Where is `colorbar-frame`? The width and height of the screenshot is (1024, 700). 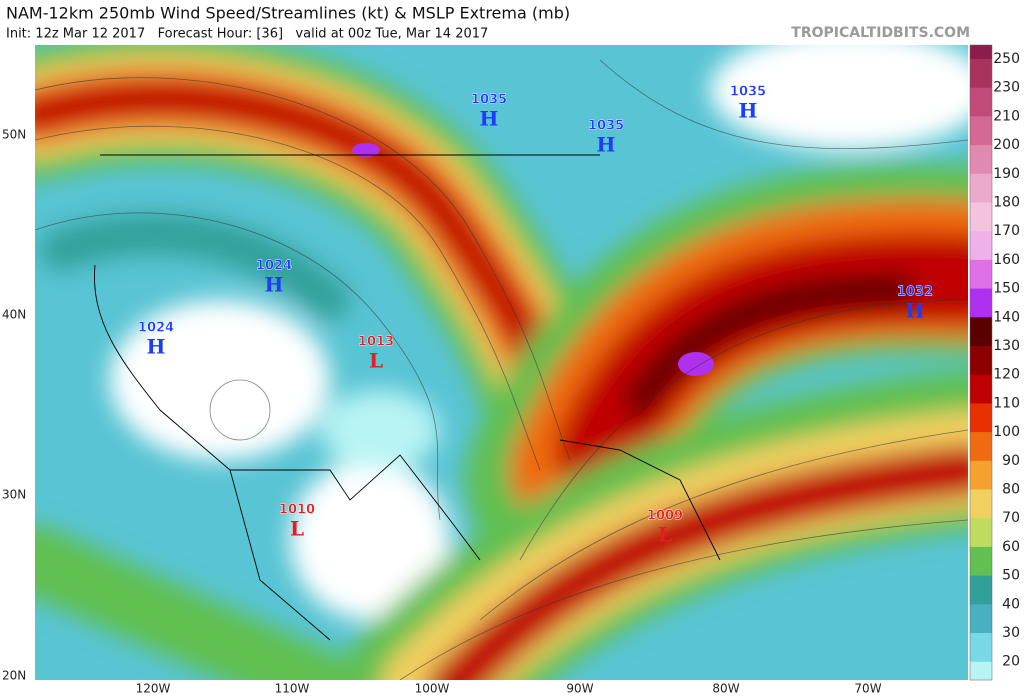 colorbar-frame is located at coordinates (981, 362).